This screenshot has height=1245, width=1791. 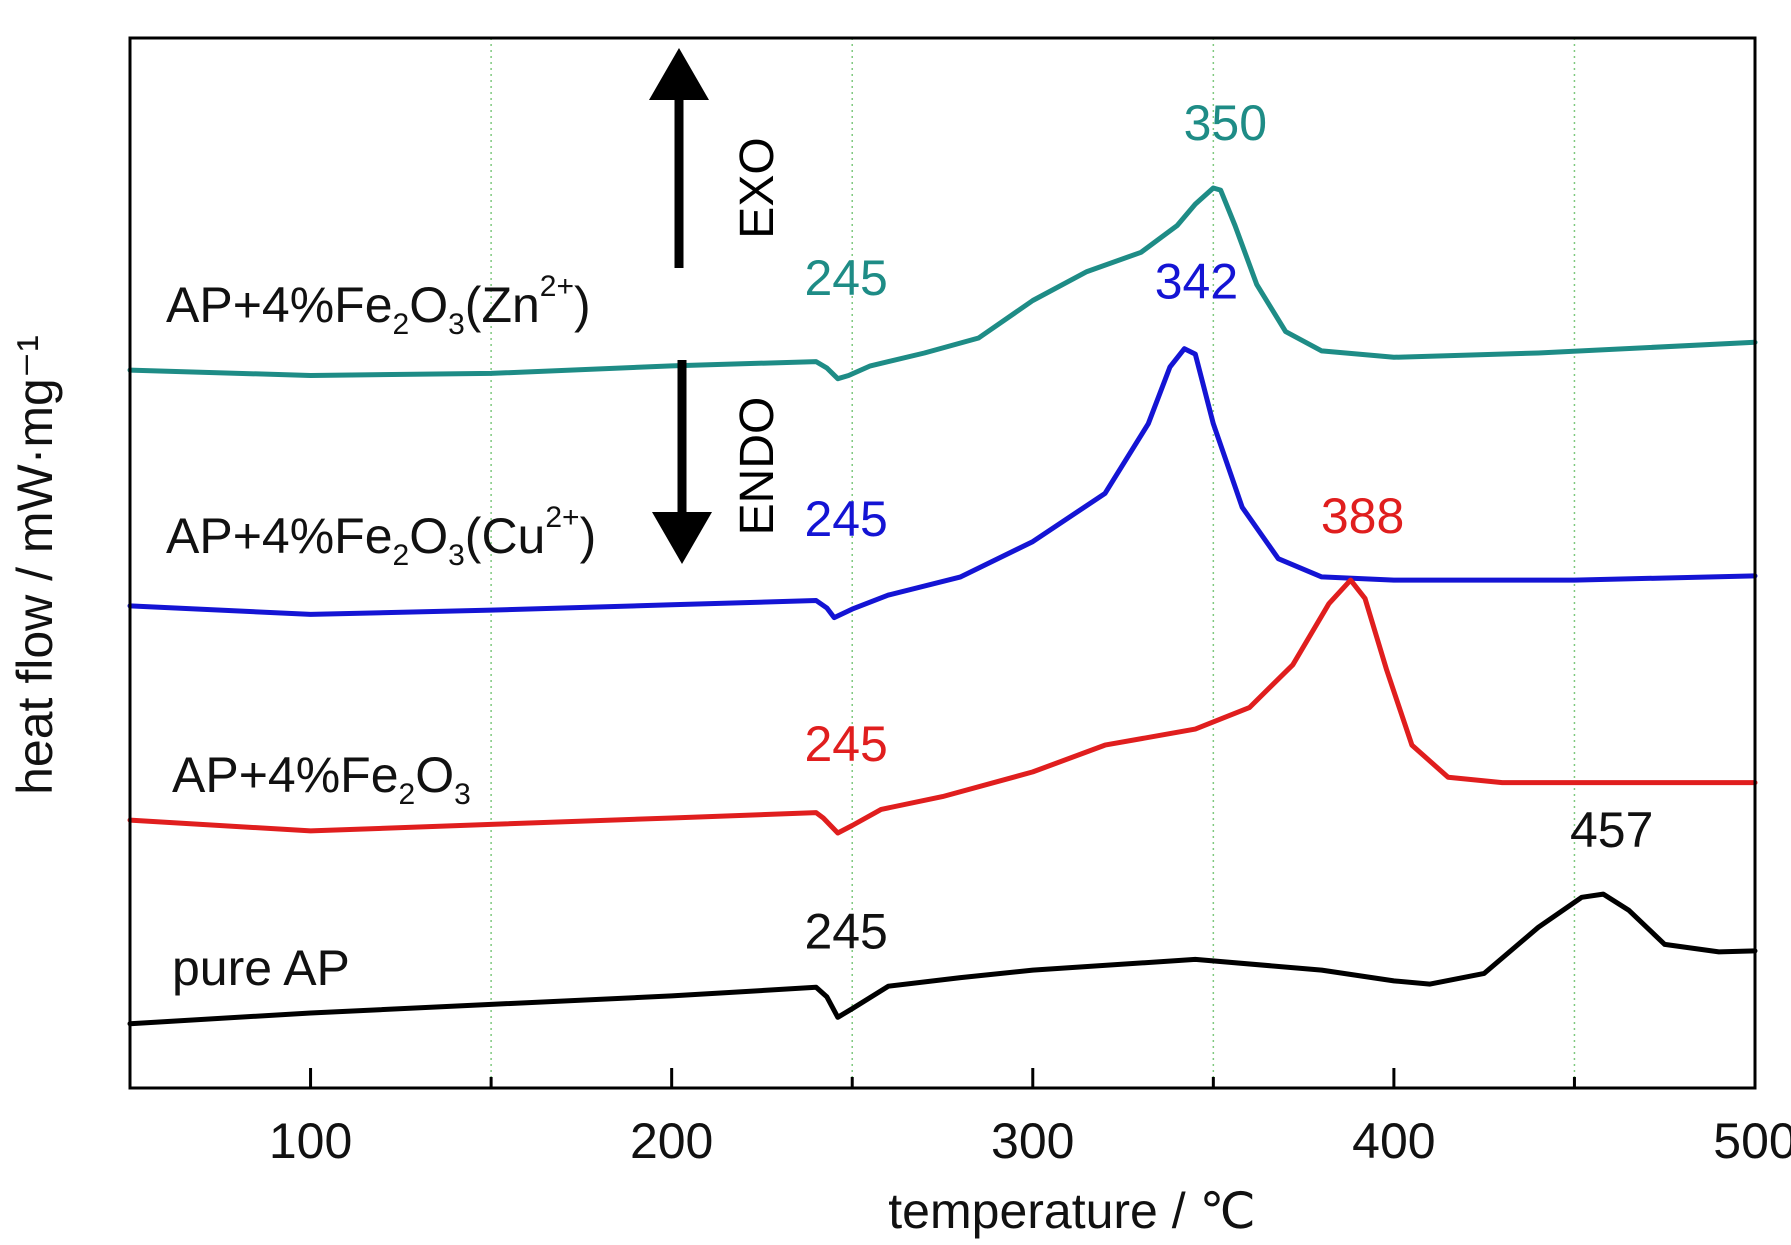 What do you see at coordinates (682, 462) in the screenshot?
I see `endo-arrow-icon` at bounding box center [682, 462].